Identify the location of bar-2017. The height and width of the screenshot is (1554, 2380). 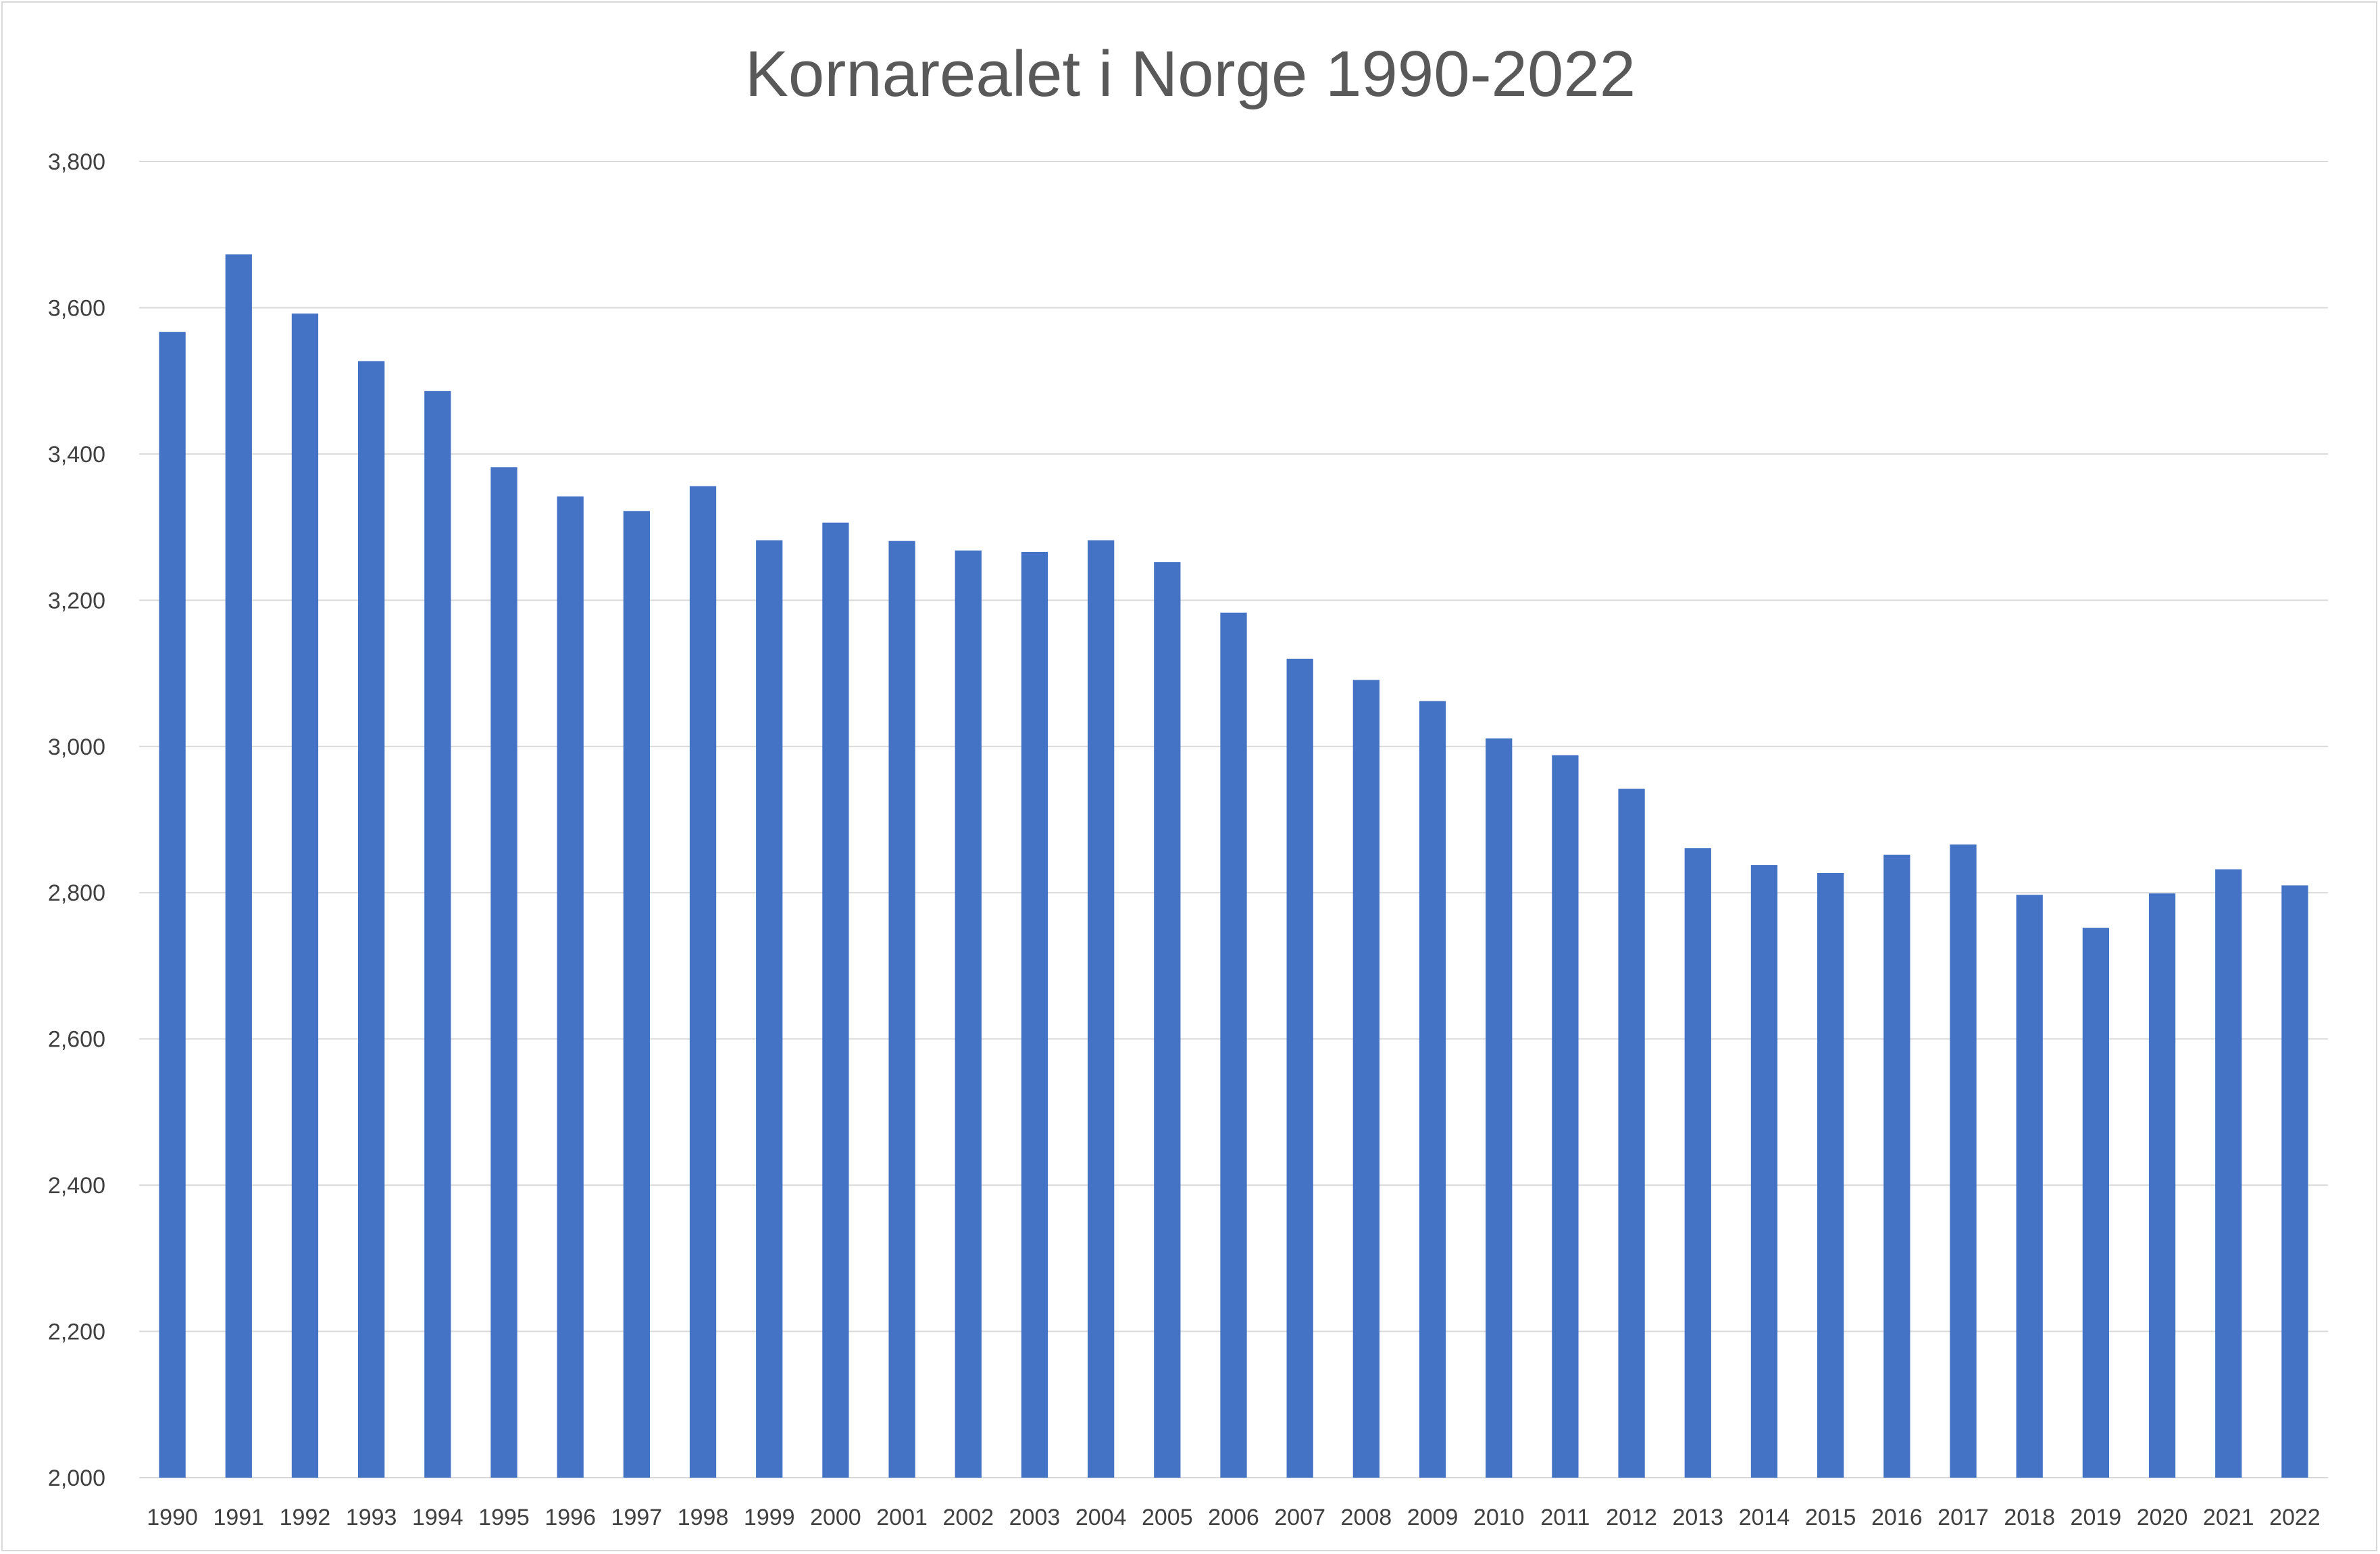
(1964, 1161).